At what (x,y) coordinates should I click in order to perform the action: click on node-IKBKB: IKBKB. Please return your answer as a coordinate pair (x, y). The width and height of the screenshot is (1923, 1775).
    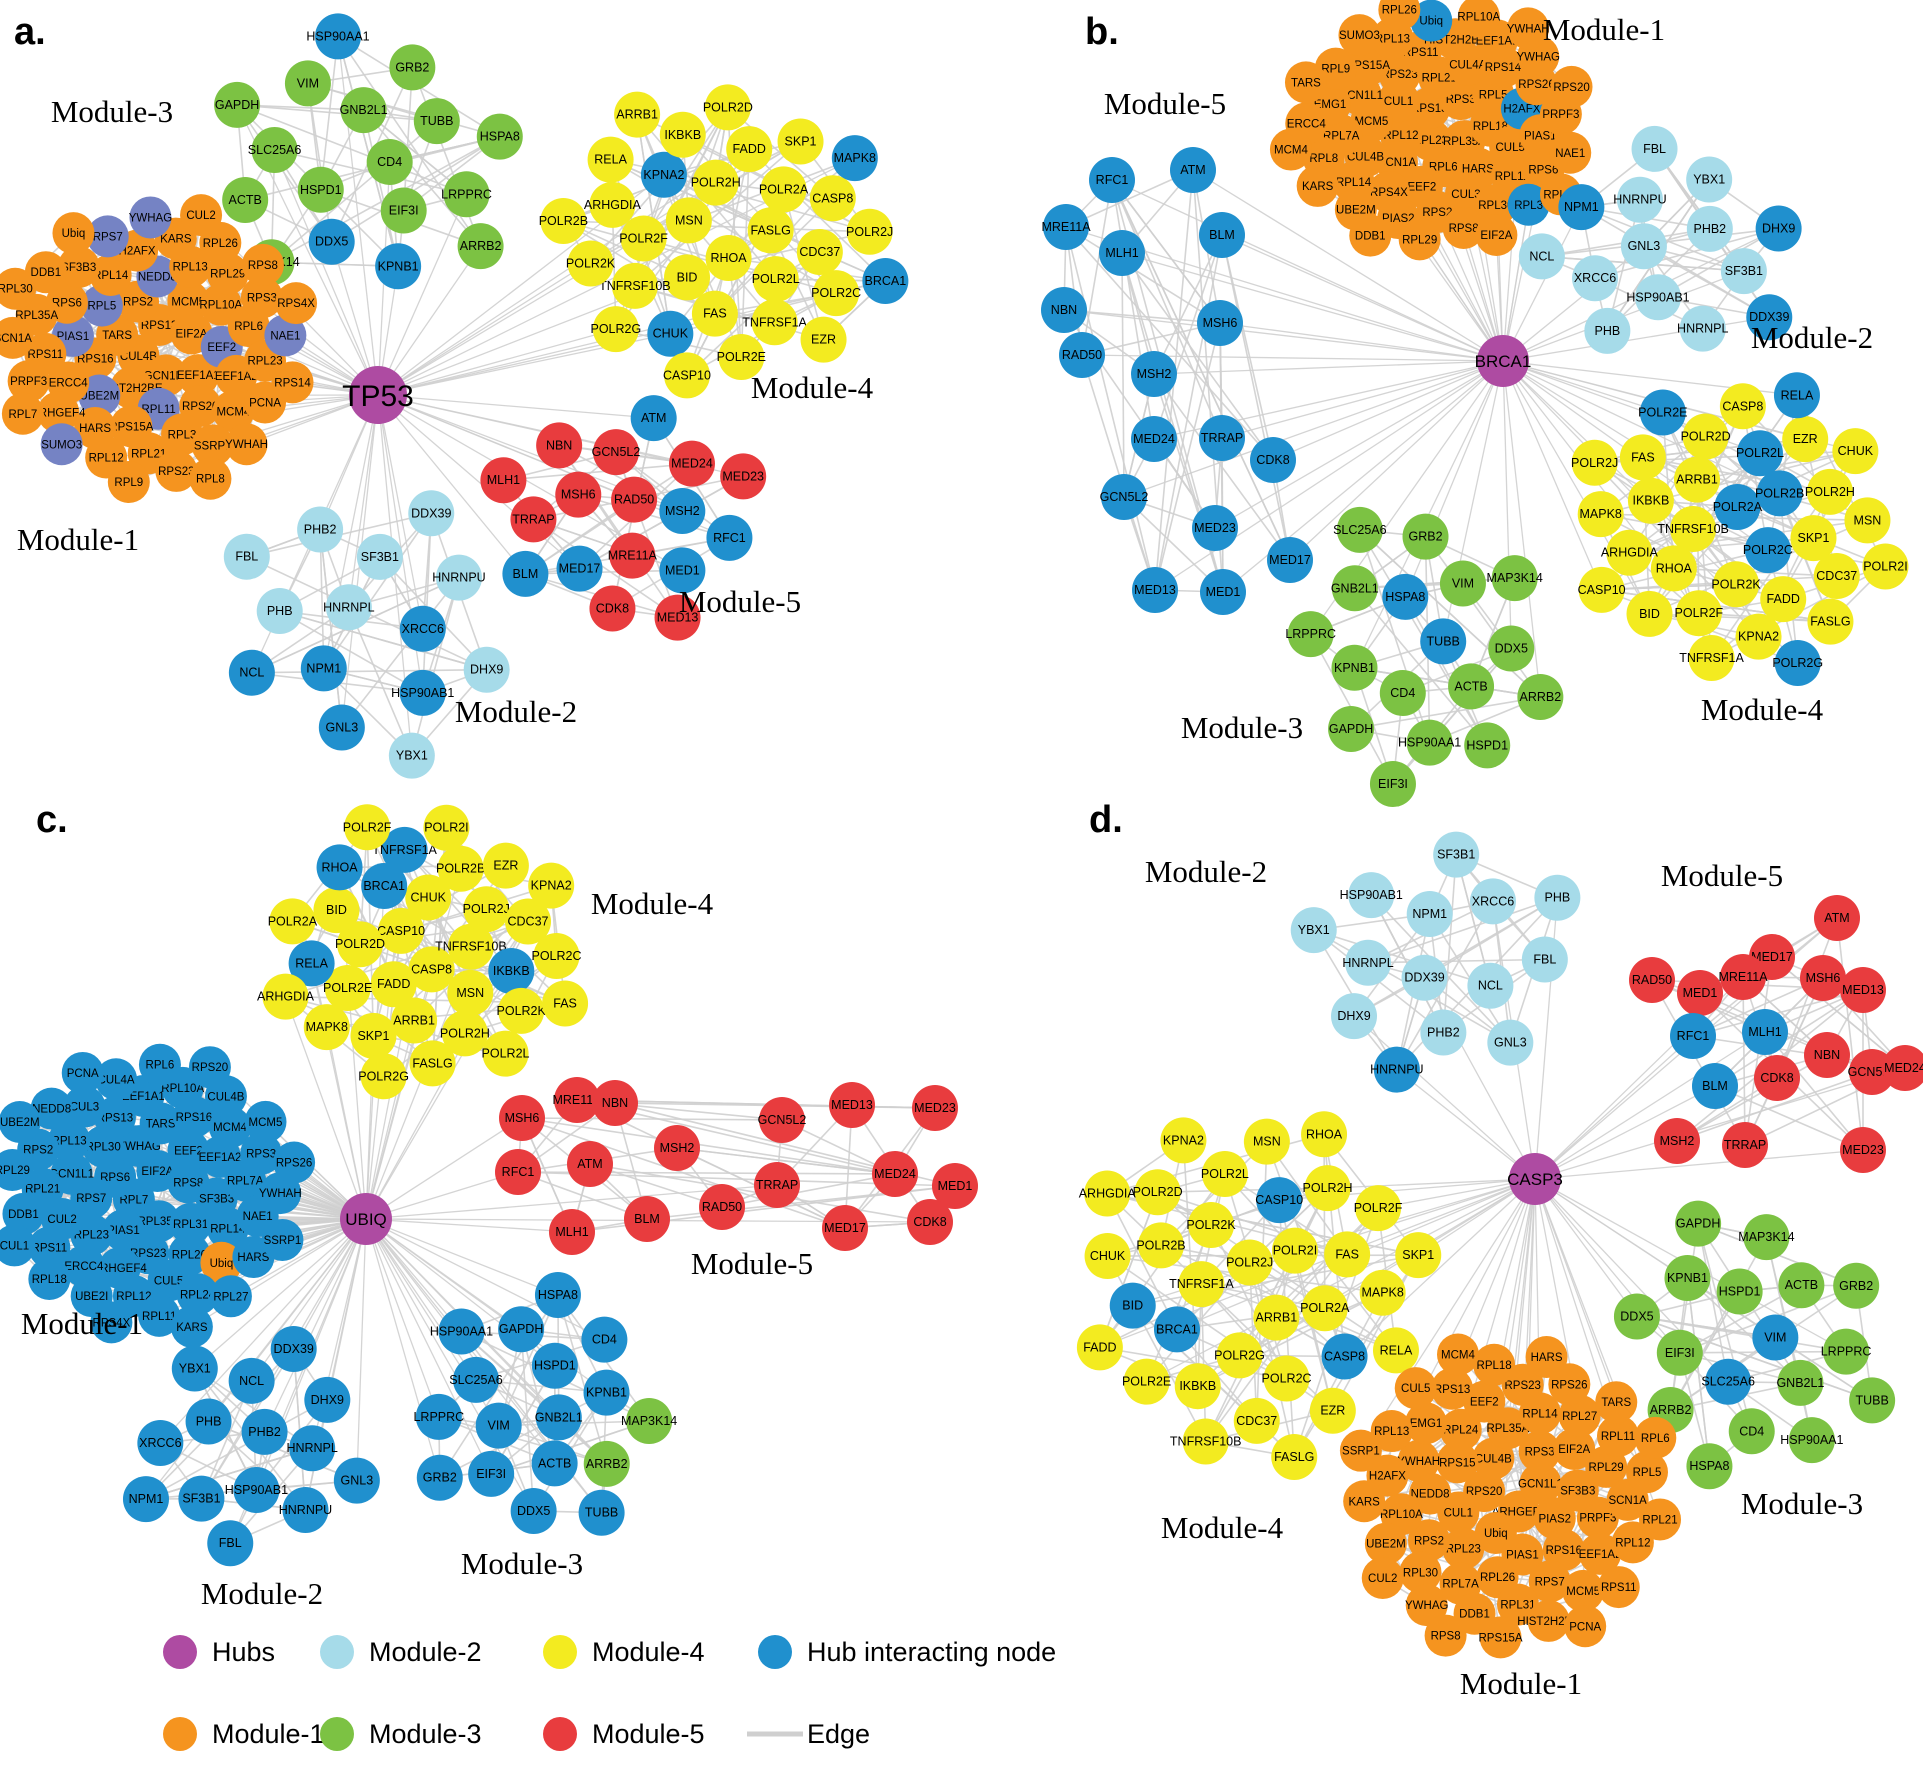
    Looking at the image, I should click on (1197, 1386).